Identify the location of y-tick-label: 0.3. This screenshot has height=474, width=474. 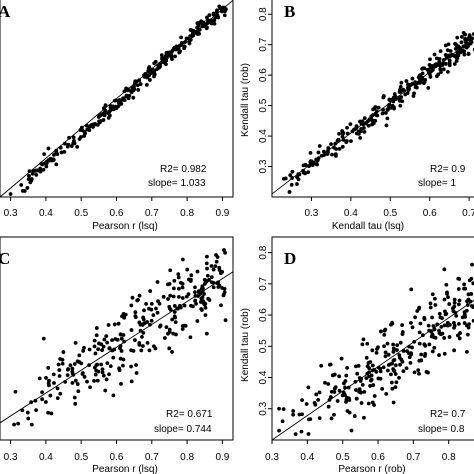
(263, 408).